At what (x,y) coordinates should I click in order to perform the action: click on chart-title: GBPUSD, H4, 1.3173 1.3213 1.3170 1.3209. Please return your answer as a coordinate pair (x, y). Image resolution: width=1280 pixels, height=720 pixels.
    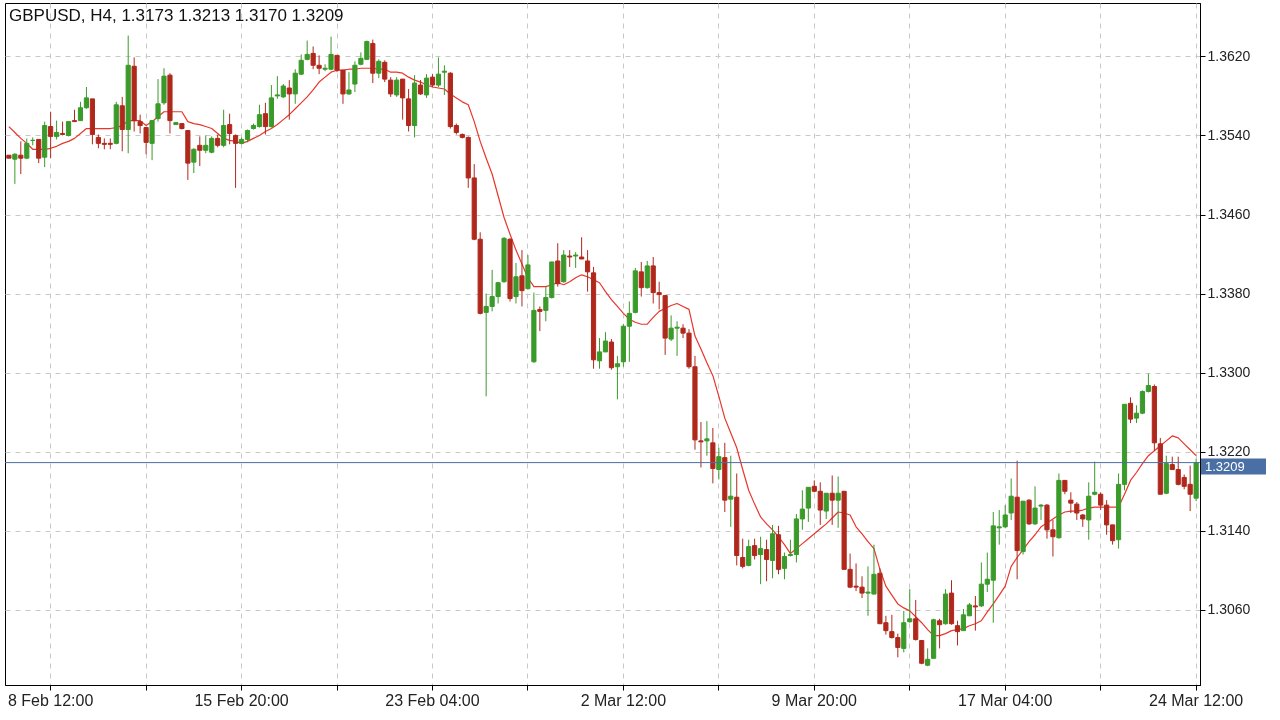
    Looking at the image, I should click on (176, 15).